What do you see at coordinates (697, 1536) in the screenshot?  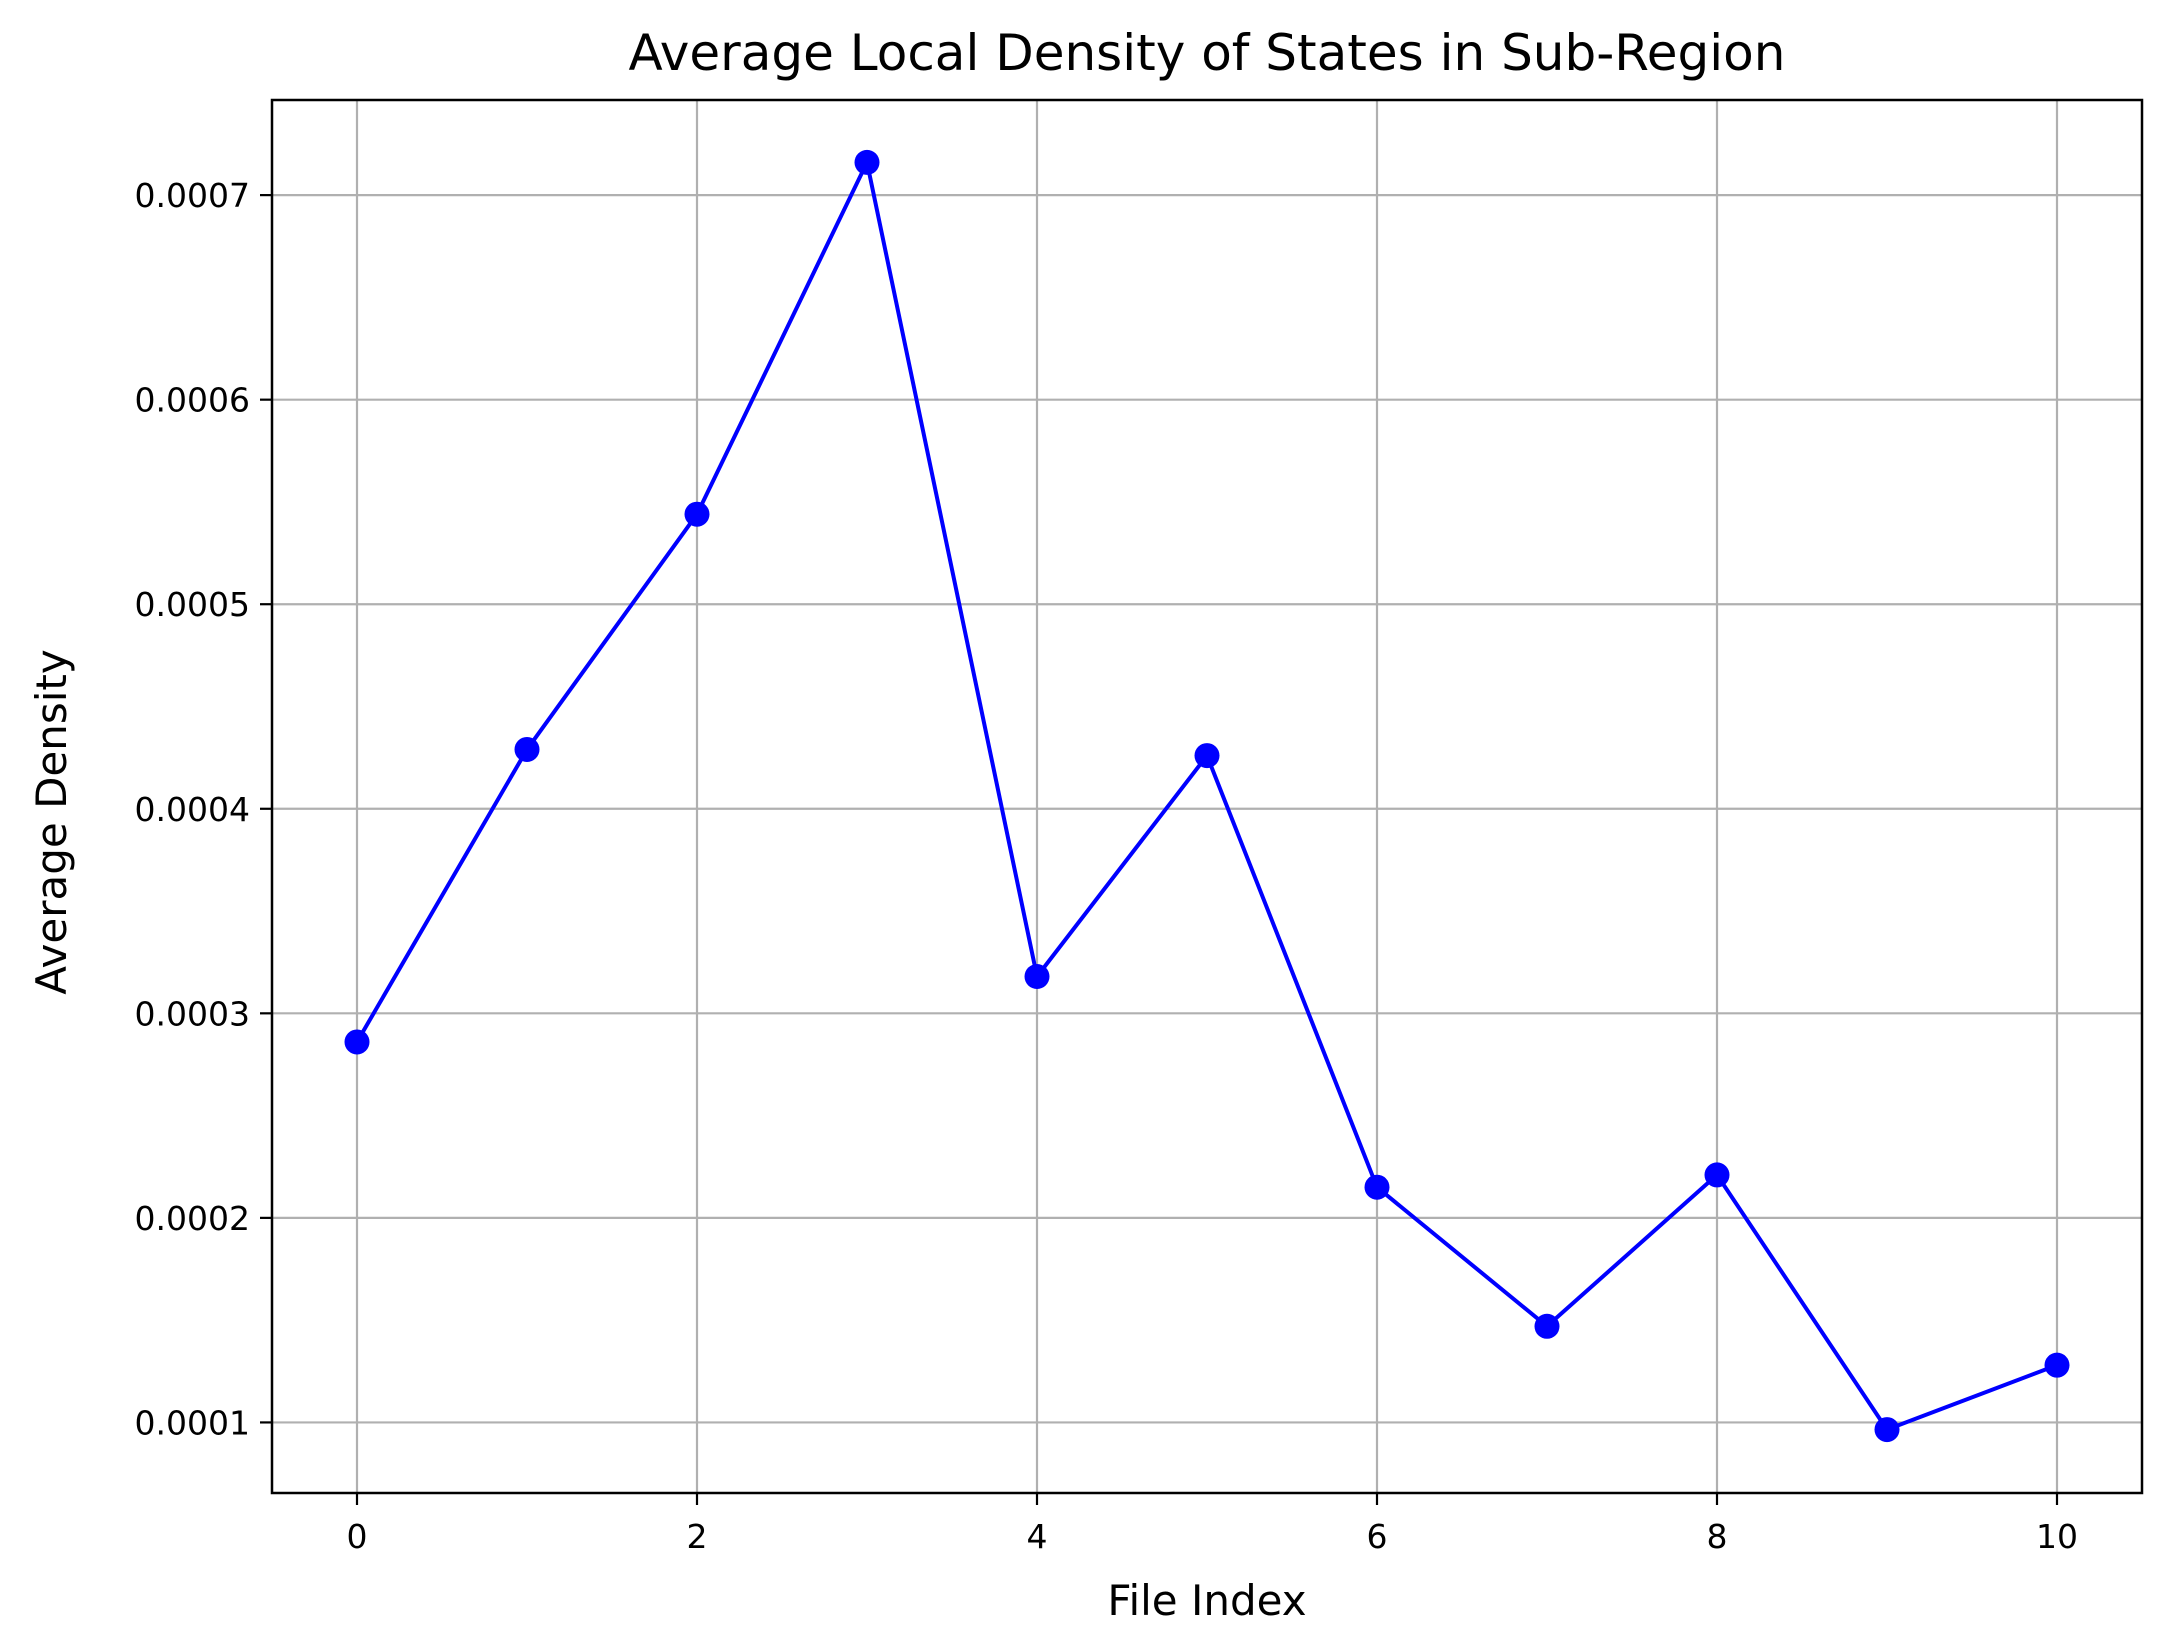 I see `x-tick-label: 2` at bounding box center [697, 1536].